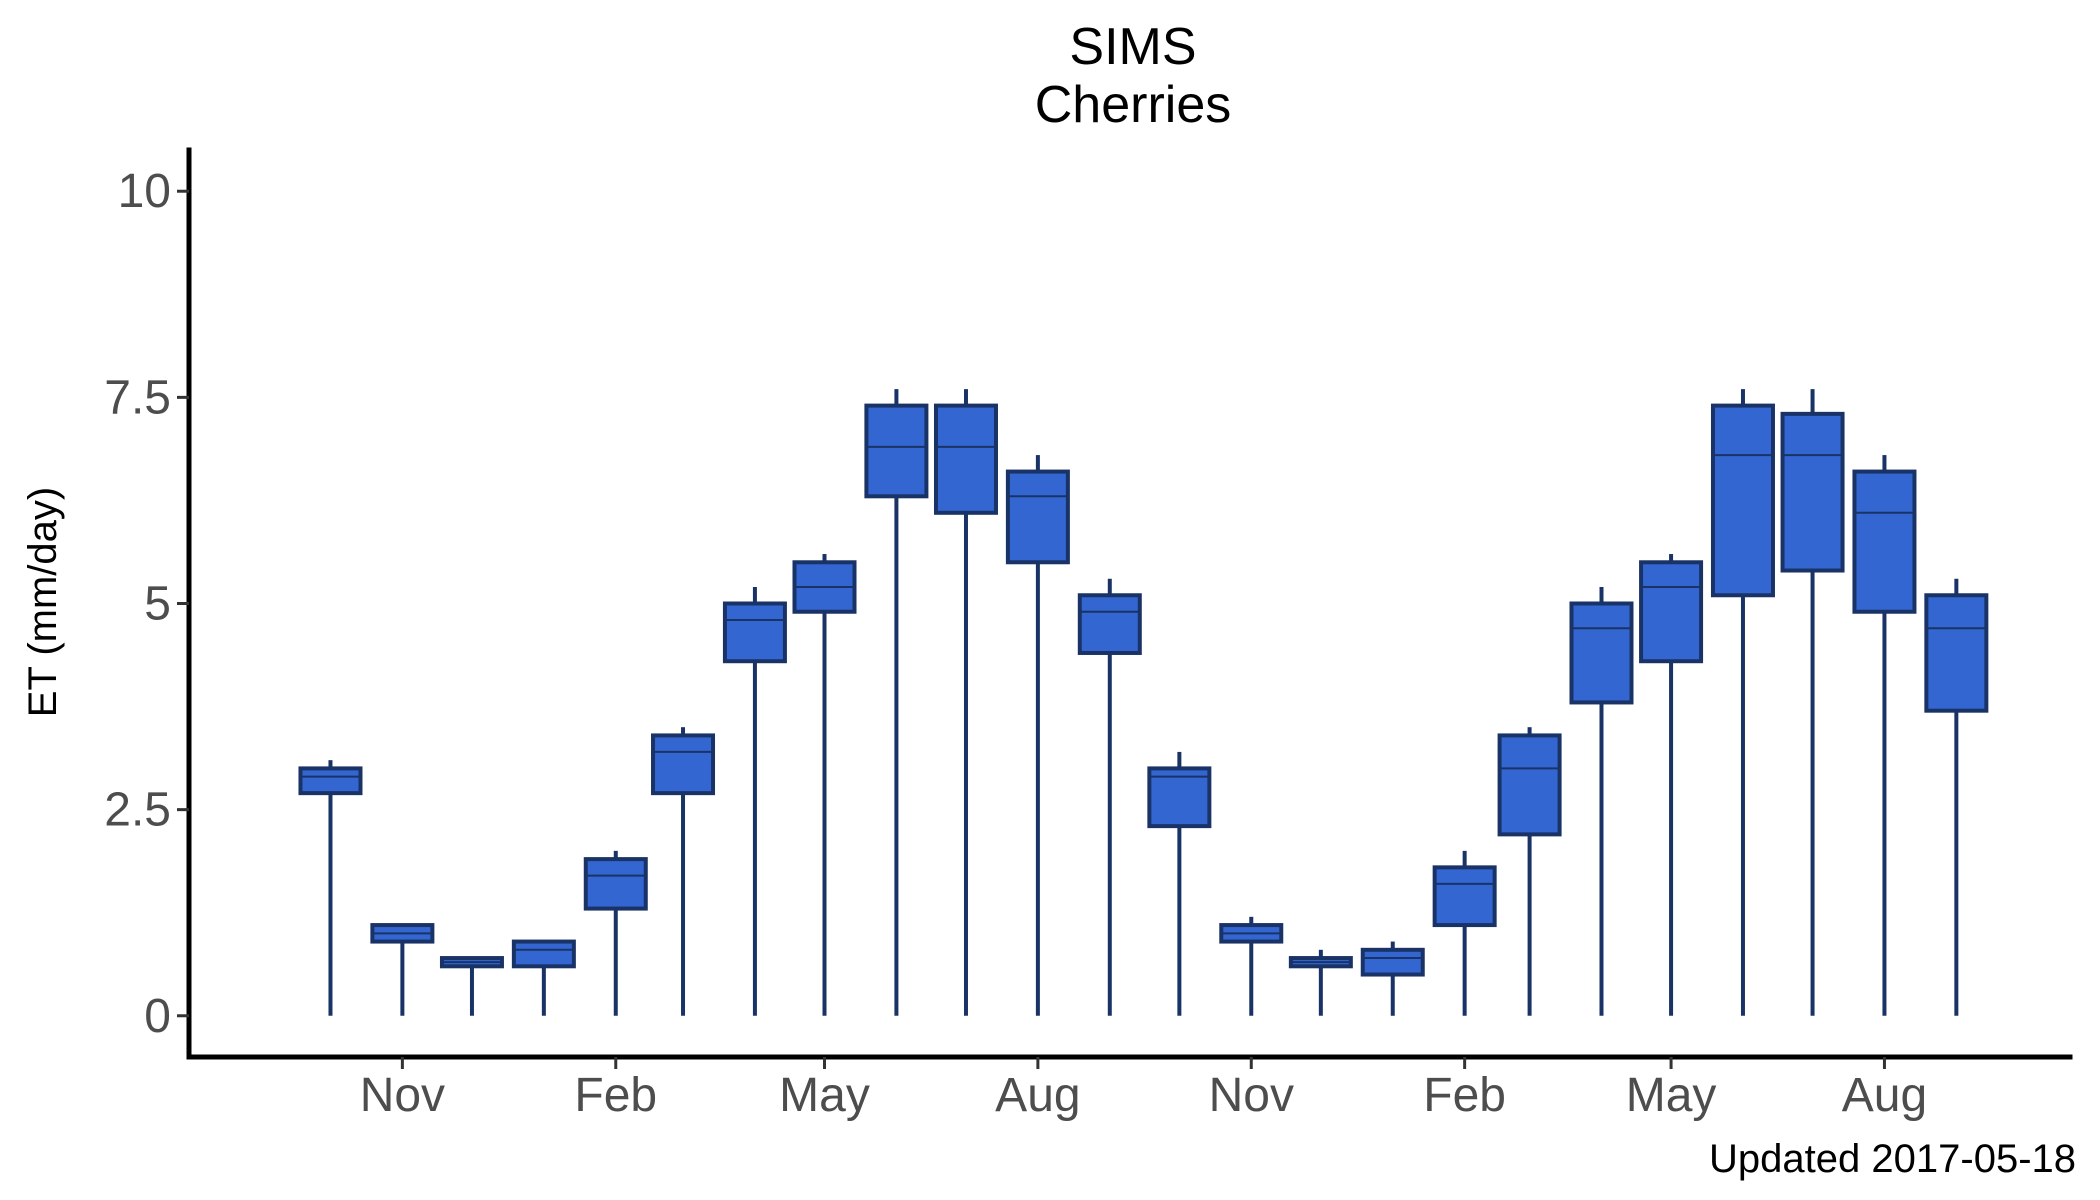  What do you see at coordinates (1133, 105) in the screenshot?
I see `chart-subtitle: Cherries` at bounding box center [1133, 105].